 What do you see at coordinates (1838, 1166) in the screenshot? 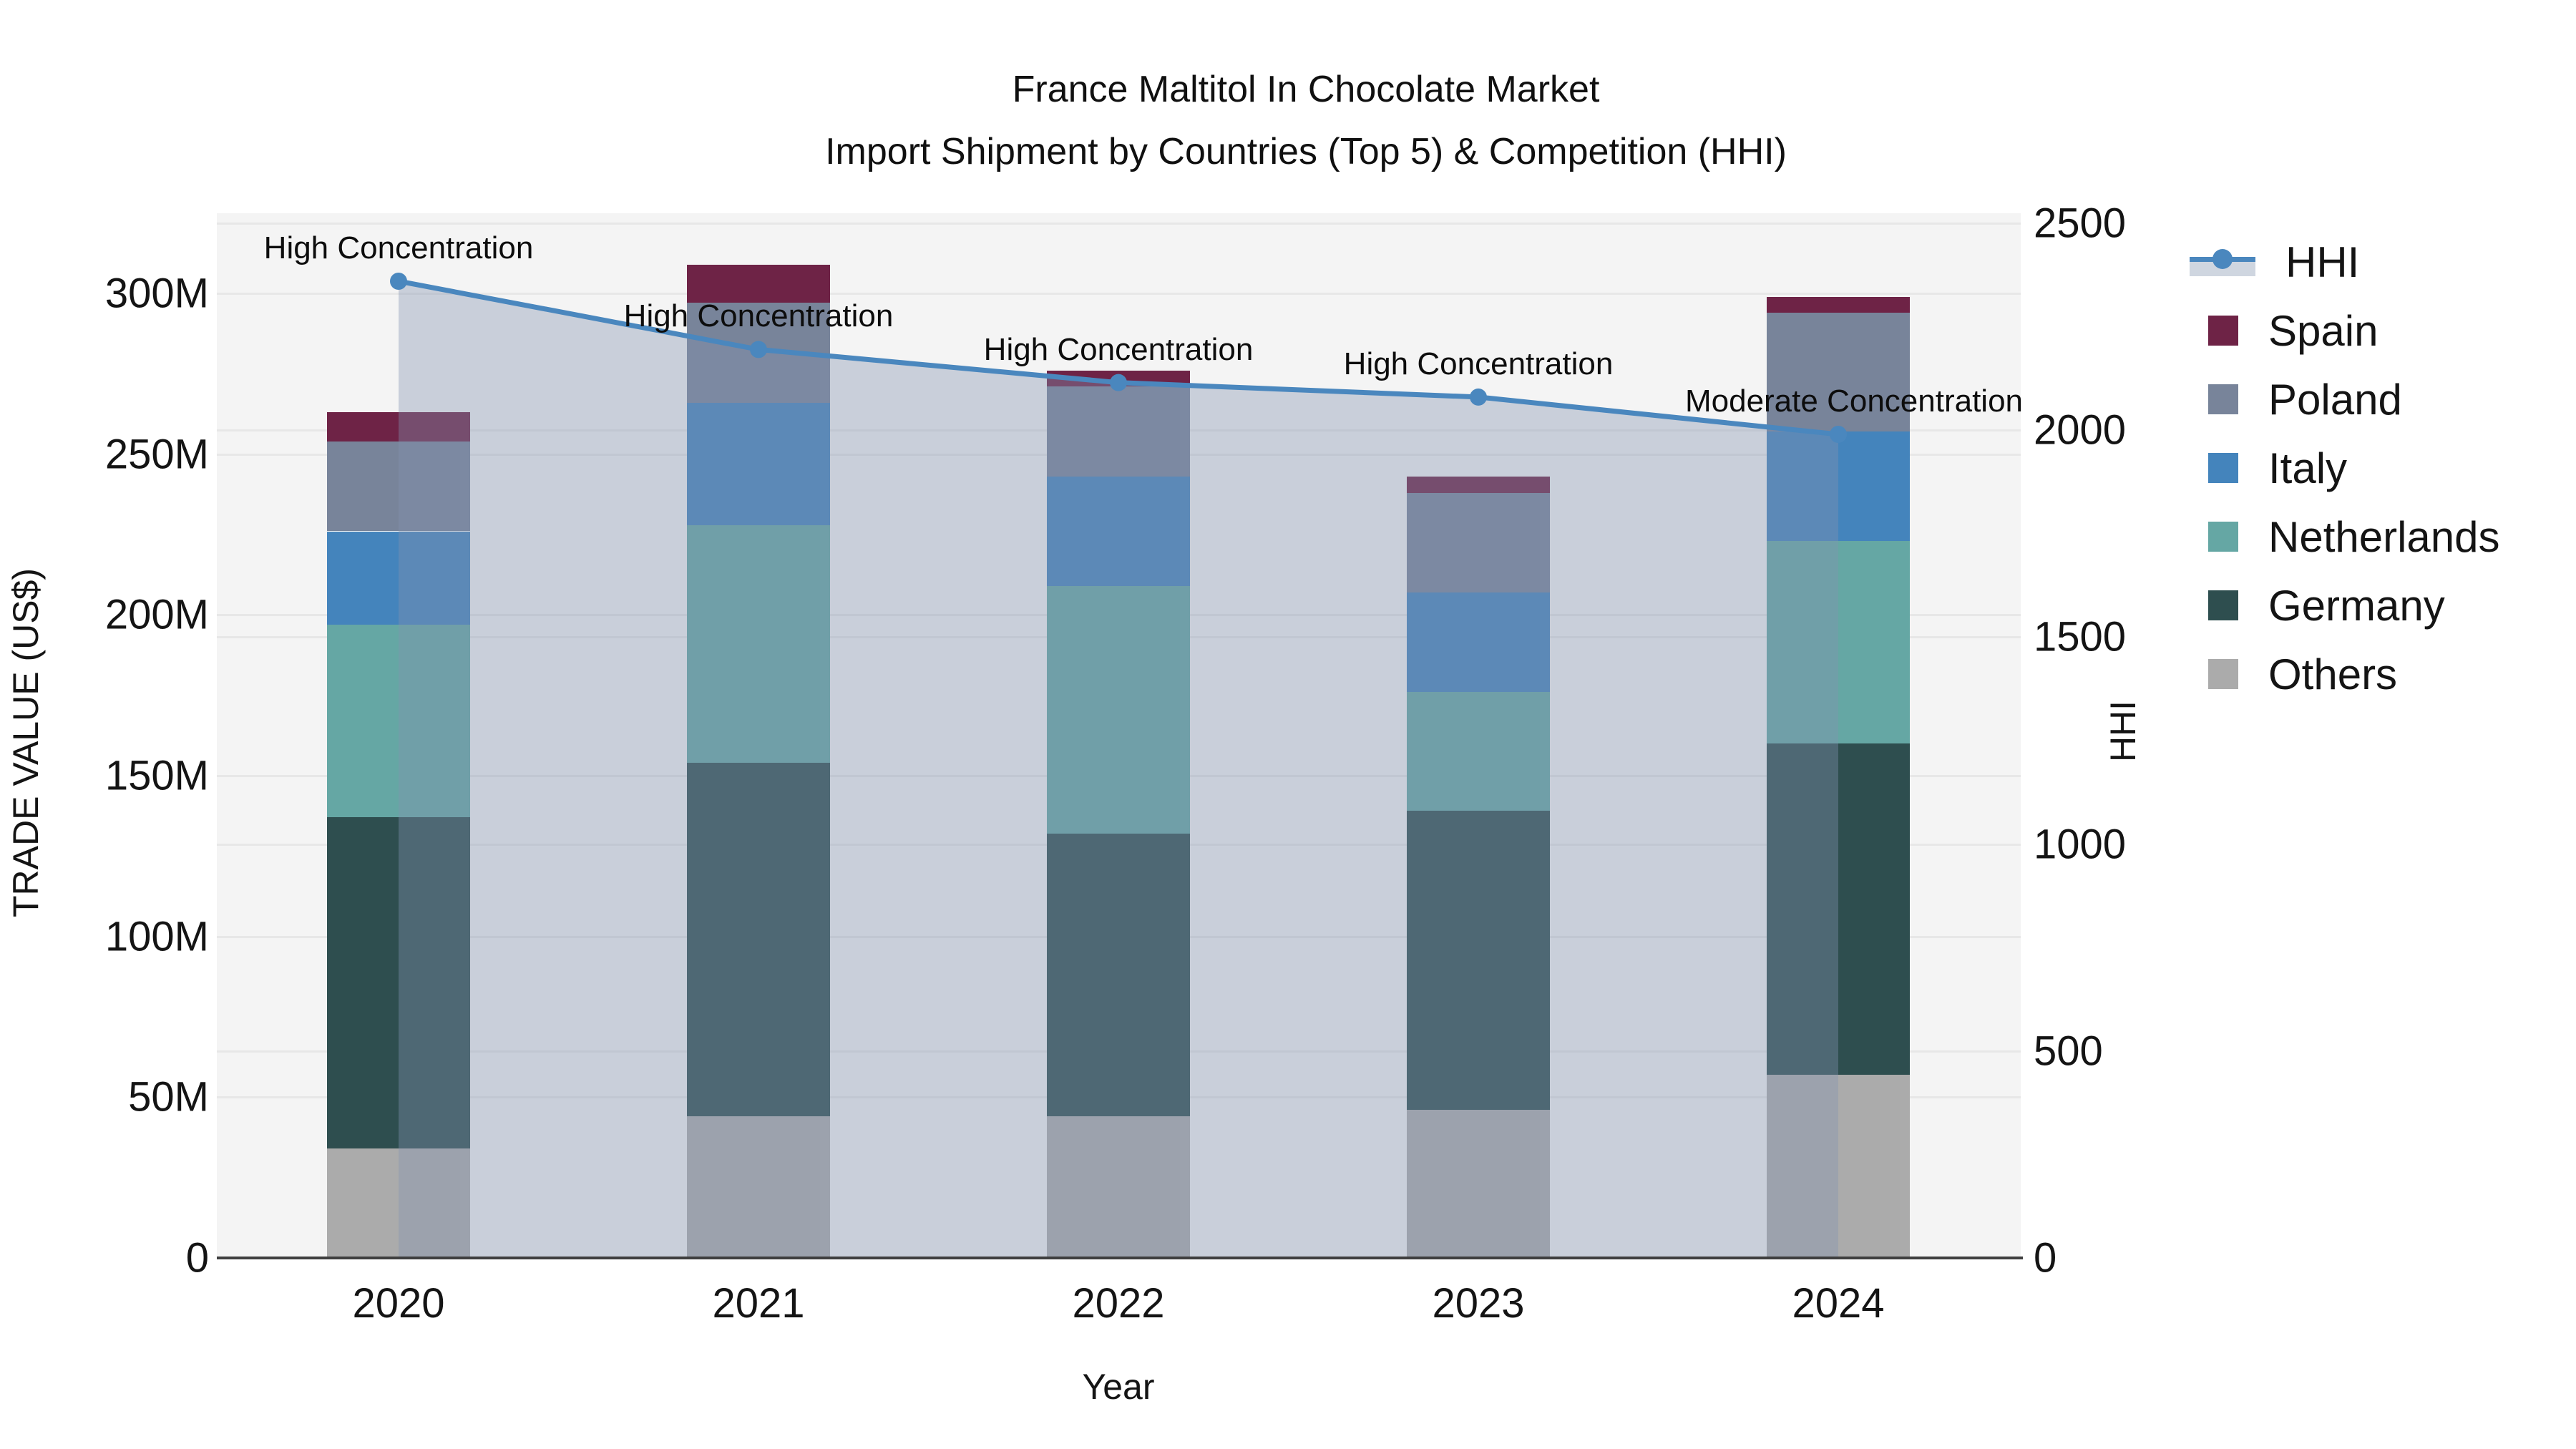
I see `bar-segment-others-2024` at bounding box center [1838, 1166].